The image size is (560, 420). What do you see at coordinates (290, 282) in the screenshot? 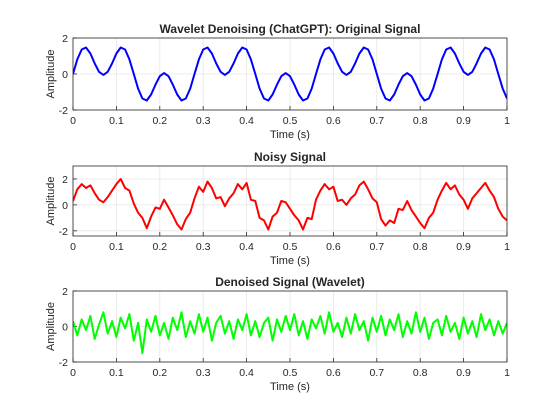
I see `chart-title: Denoised Signal (Wavelet)` at bounding box center [290, 282].